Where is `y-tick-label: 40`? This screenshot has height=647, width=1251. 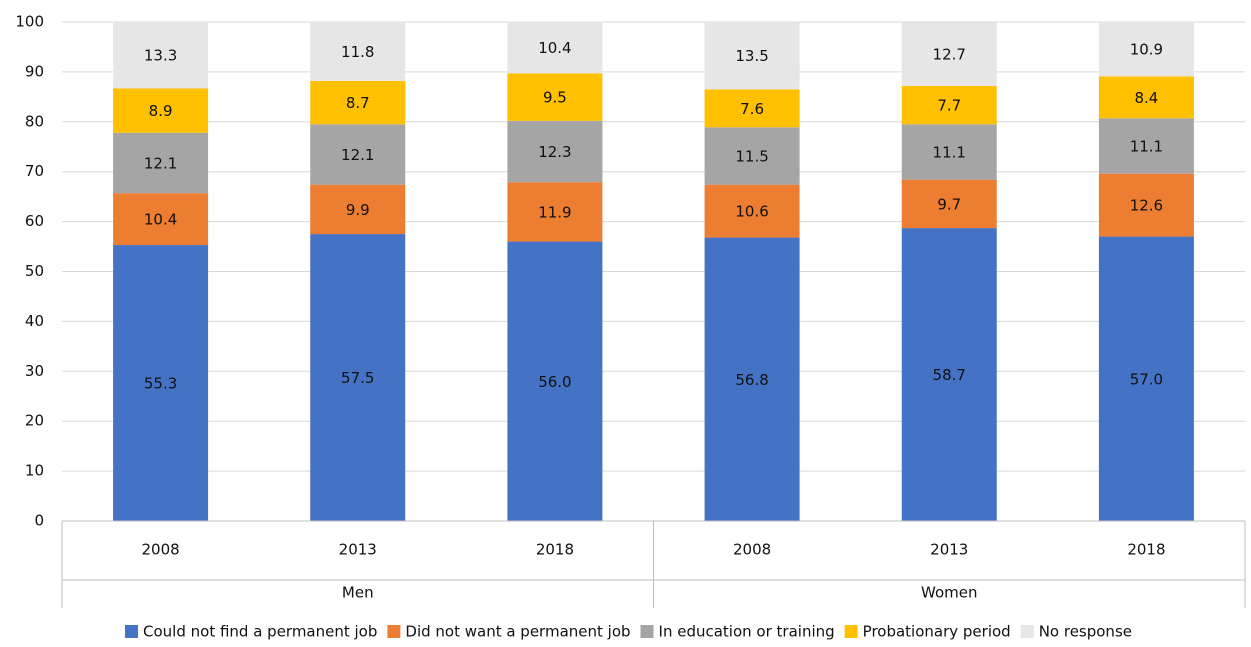
y-tick-label: 40 is located at coordinates (34, 321).